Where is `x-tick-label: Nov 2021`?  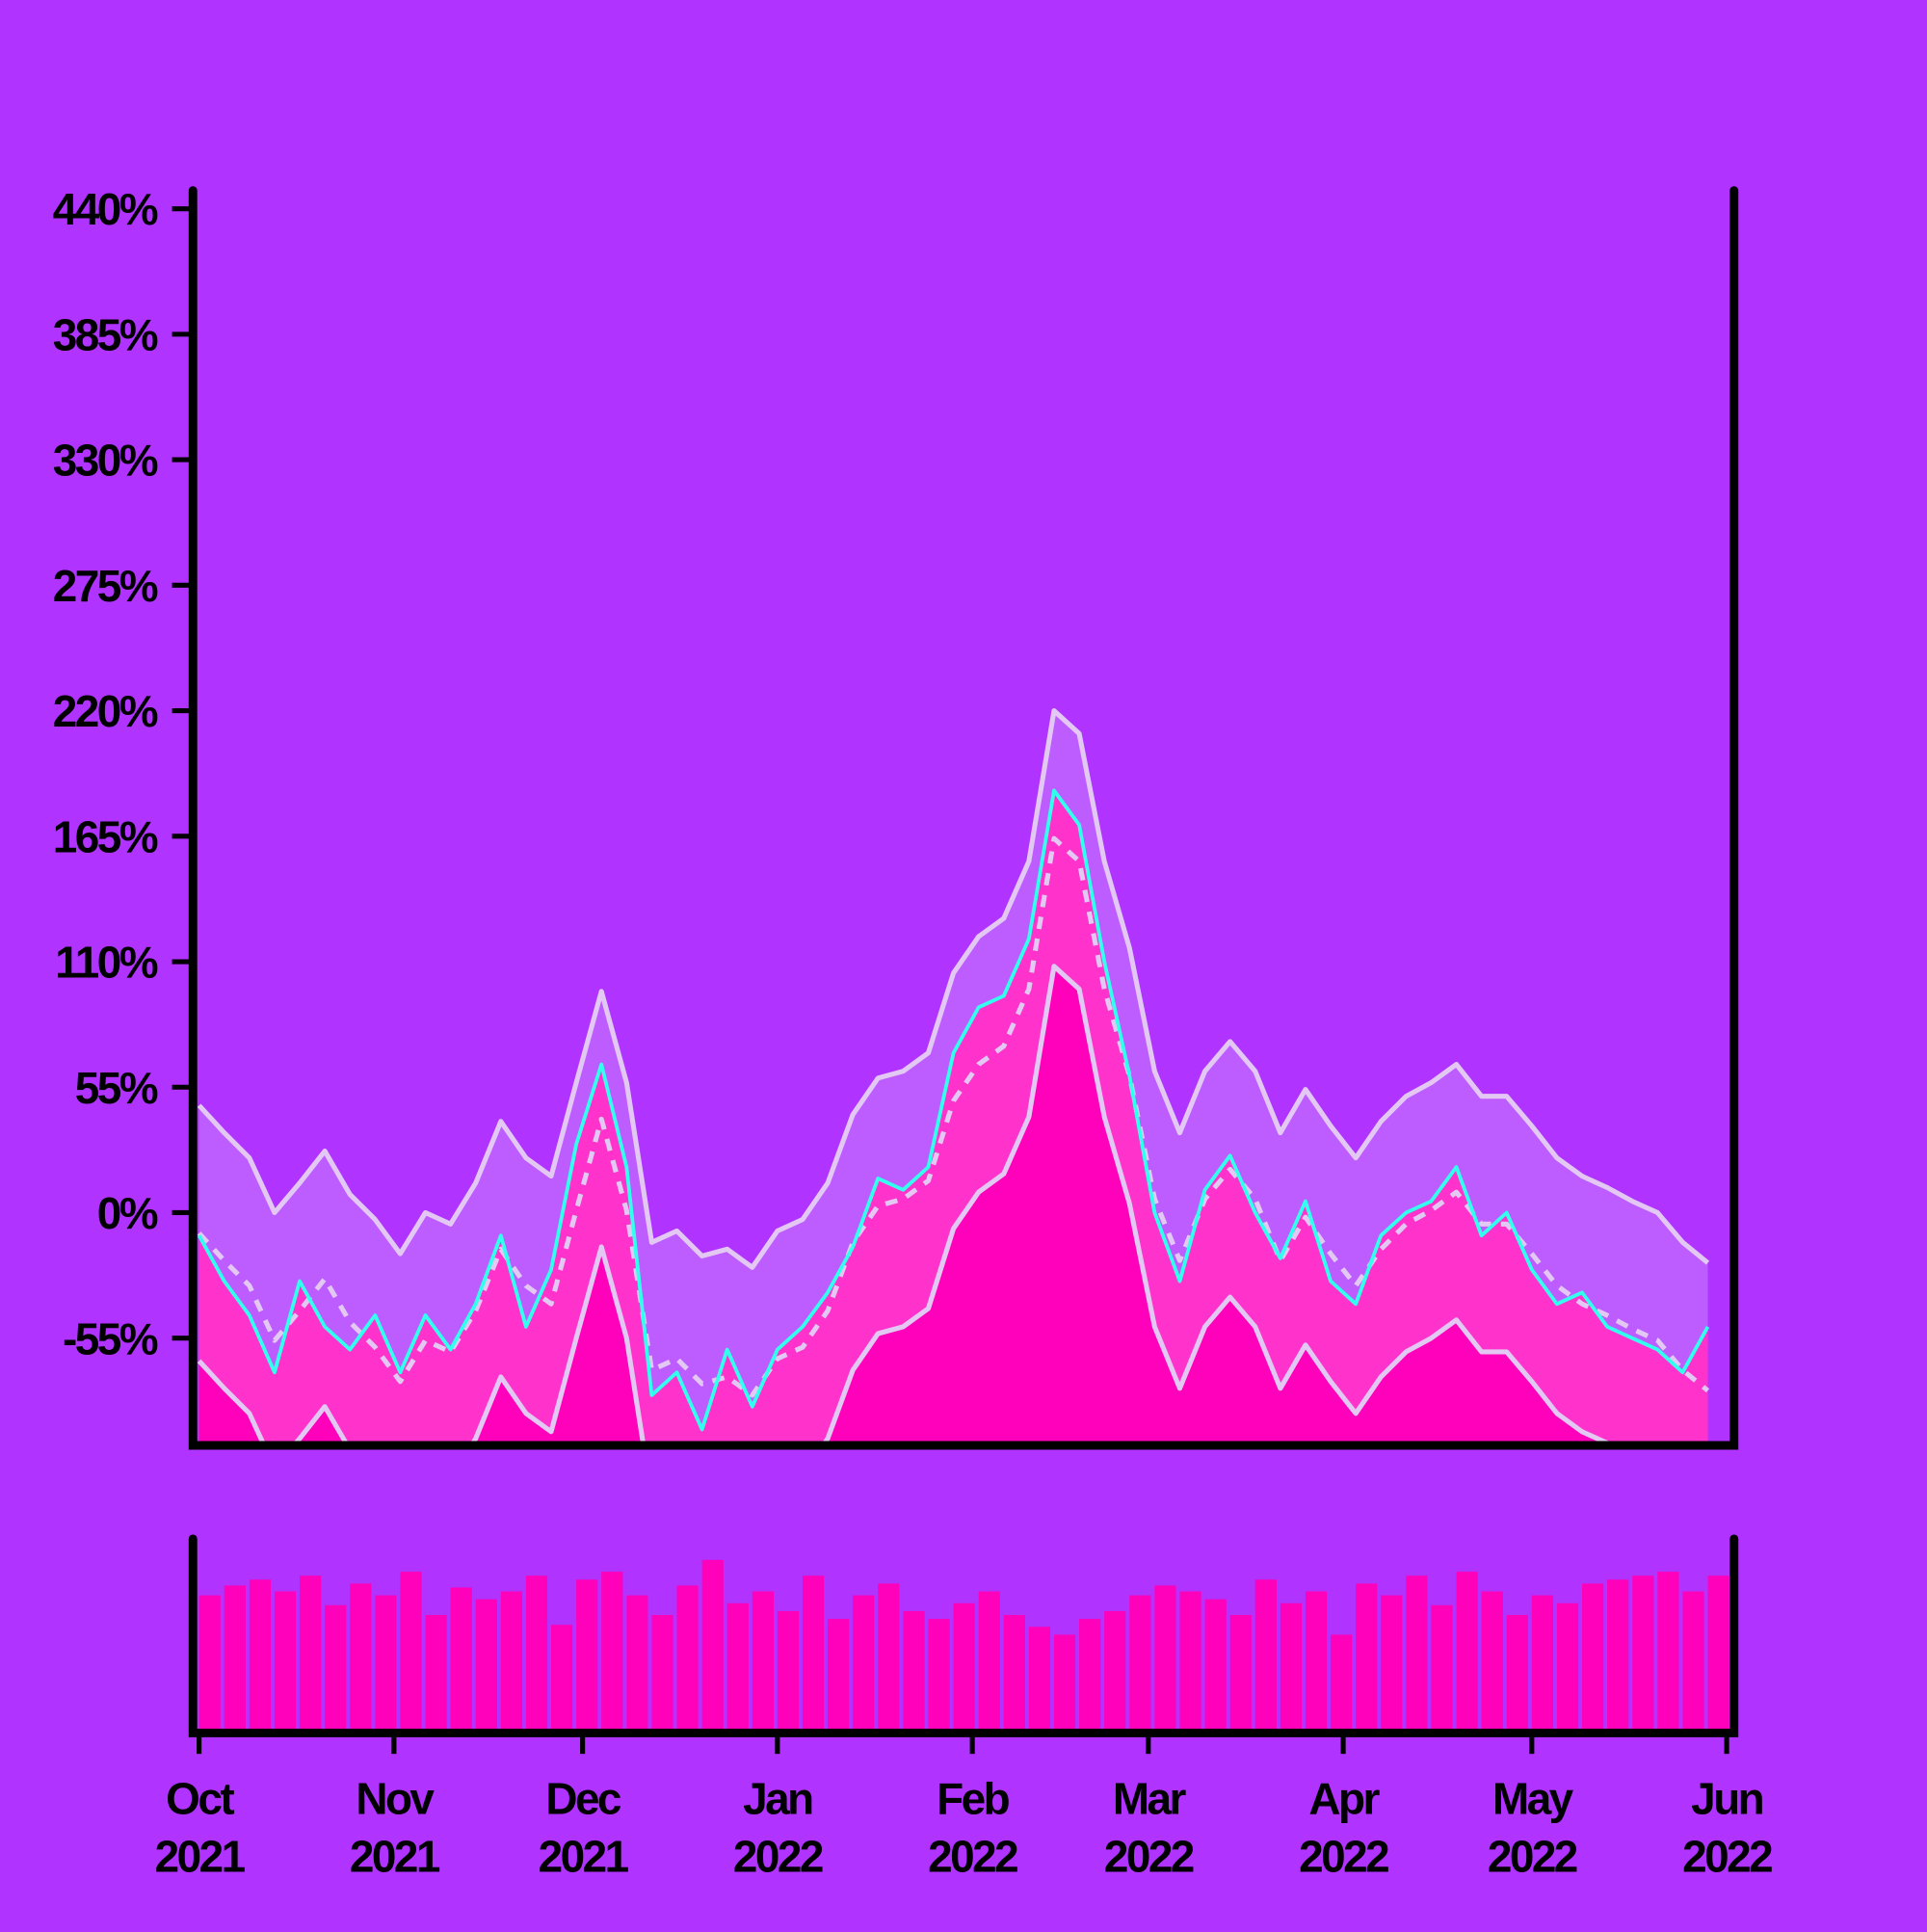
x-tick-label: Nov 2021 is located at coordinates (395, 1828).